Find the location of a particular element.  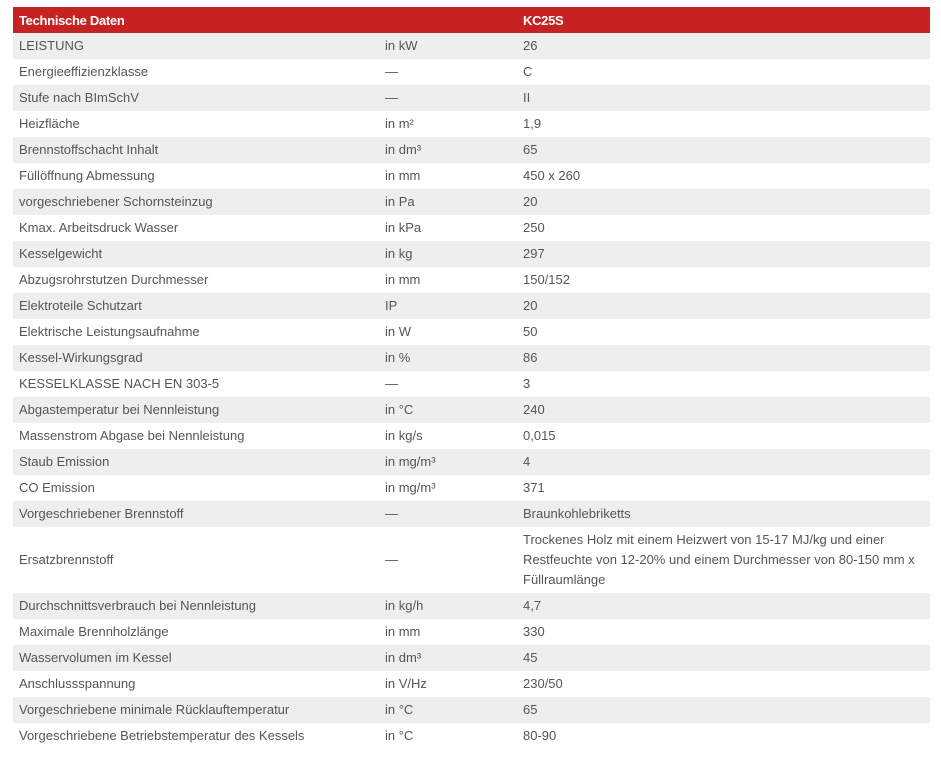

row-label: Kmax. Arbeitsdruck Wasser is located at coordinates (196, 228).